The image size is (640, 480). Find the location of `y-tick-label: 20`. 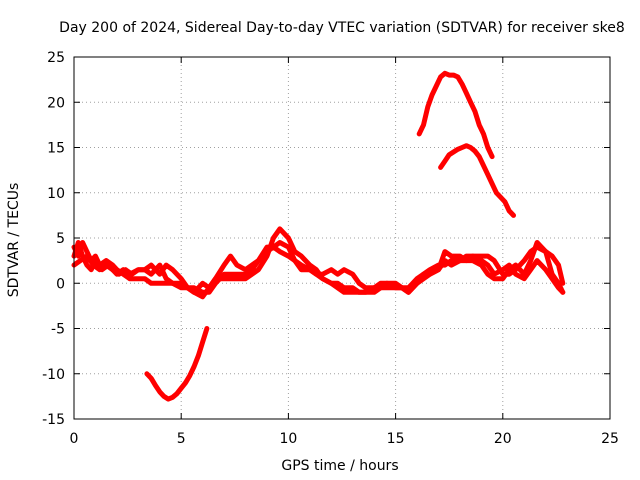

y-tick-label: 20 is located at coordinates (56, 103).